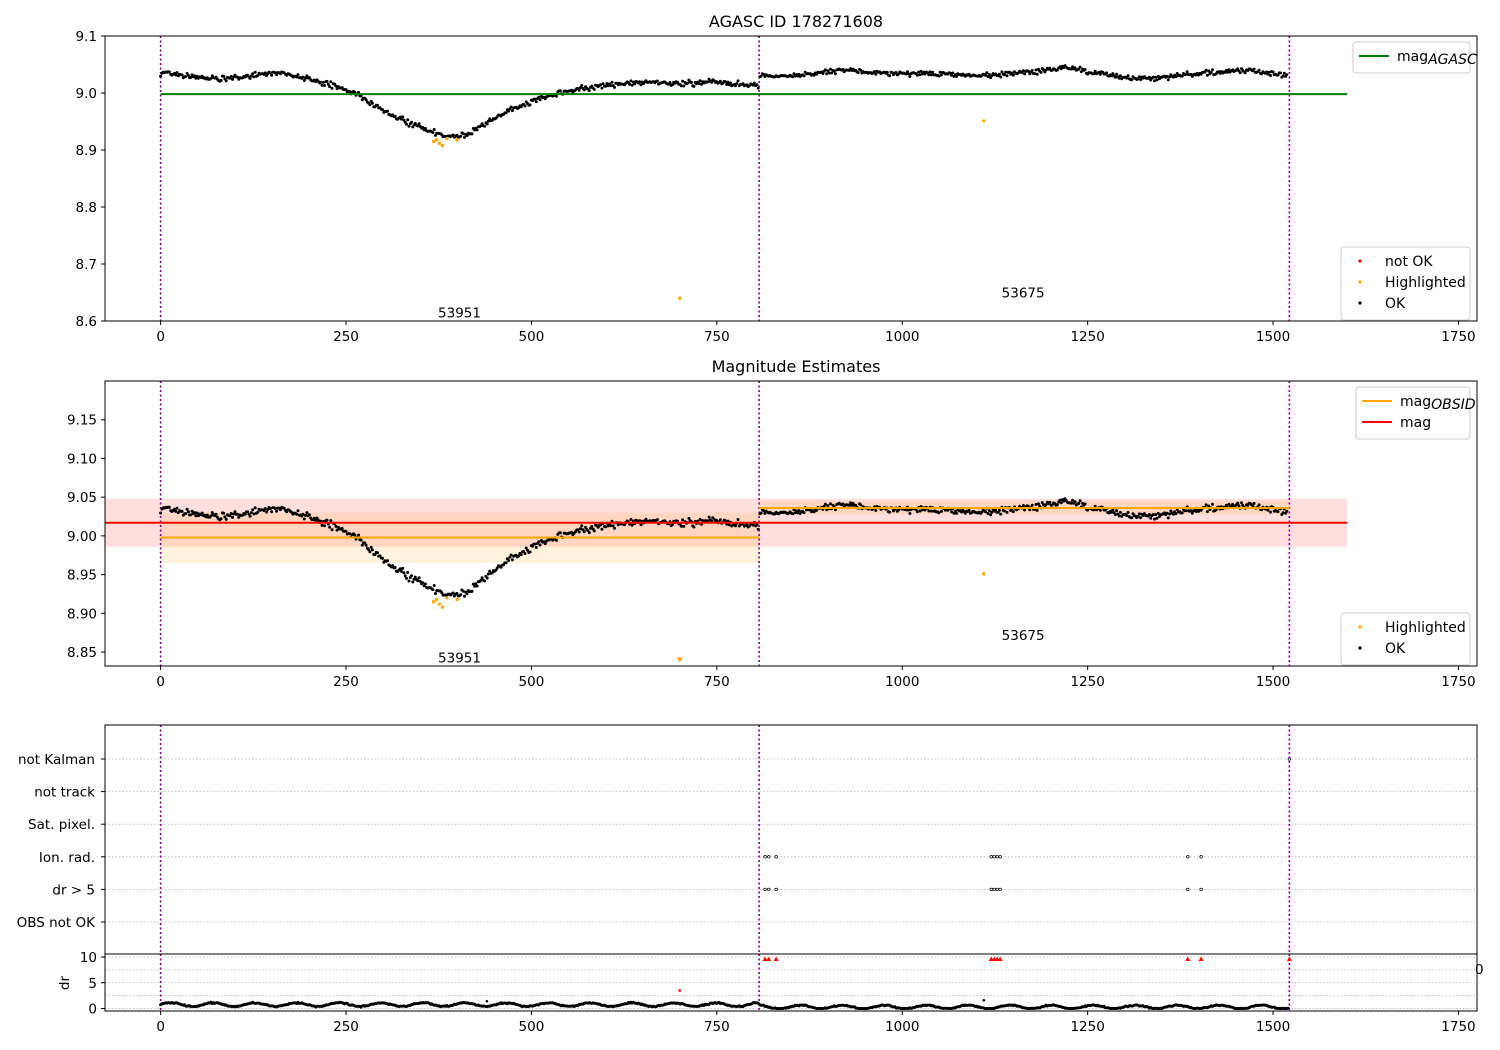 The height and width of the screenshot is (1050, 1500). What do you see at coordinates (82, 614) in the screenshot?
I see `y-tick-label: 8.90` at bounding box center [82, 614].